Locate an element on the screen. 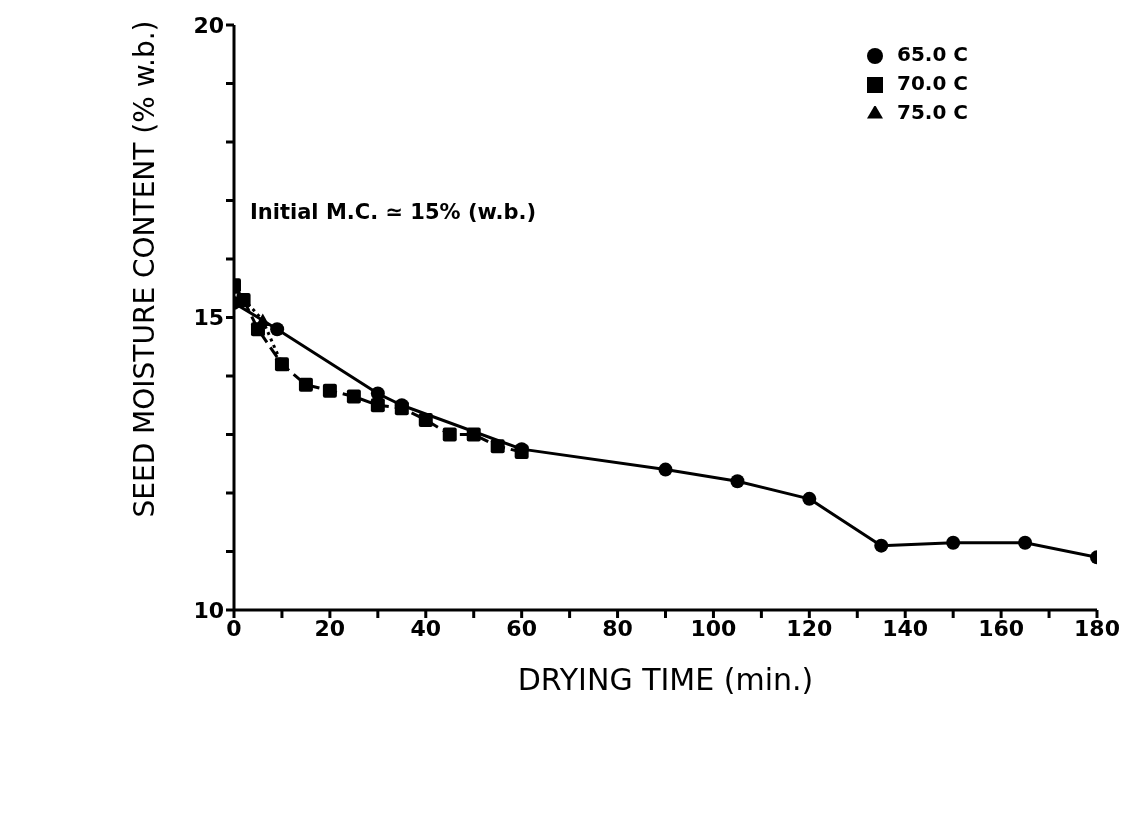  x-tick-label: 0 is located at coordinates (234, 628).